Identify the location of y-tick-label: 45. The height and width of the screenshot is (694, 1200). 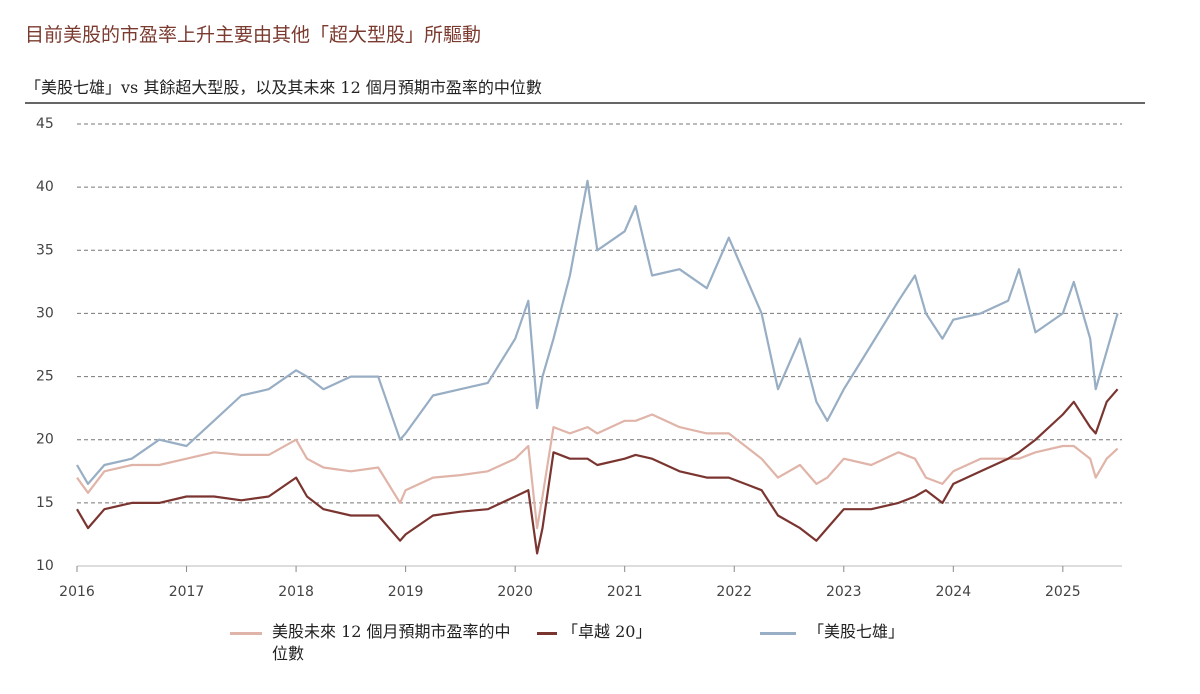
(45, 124).